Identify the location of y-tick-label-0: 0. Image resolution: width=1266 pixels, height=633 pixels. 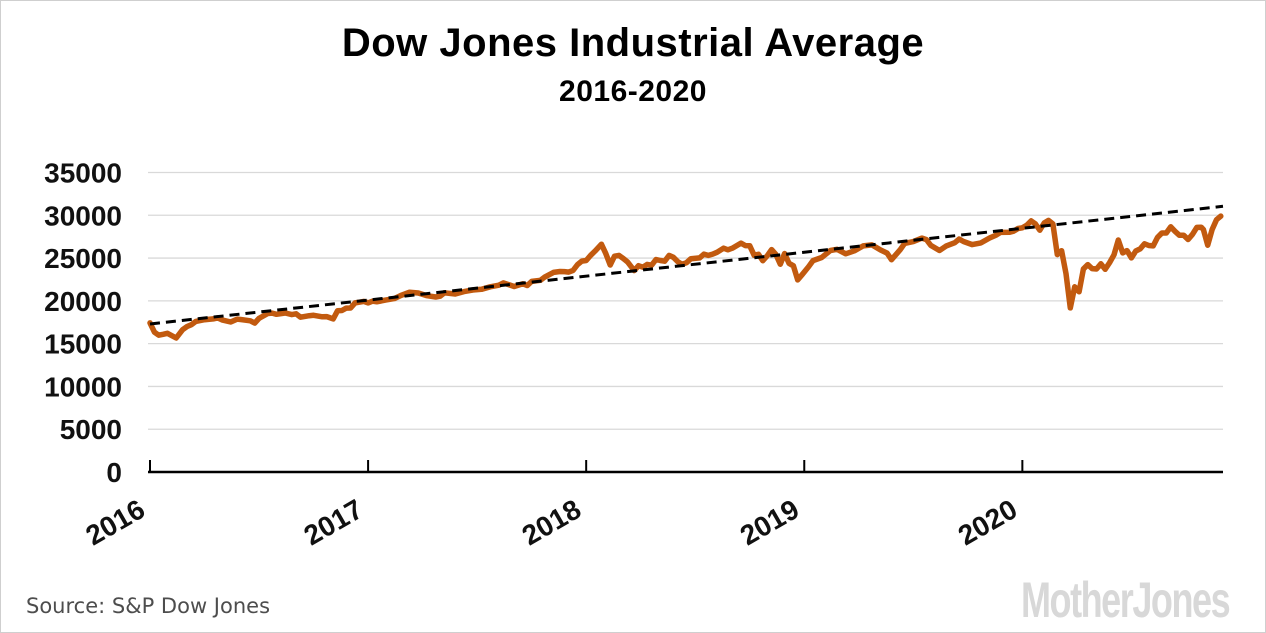
(114, 472).